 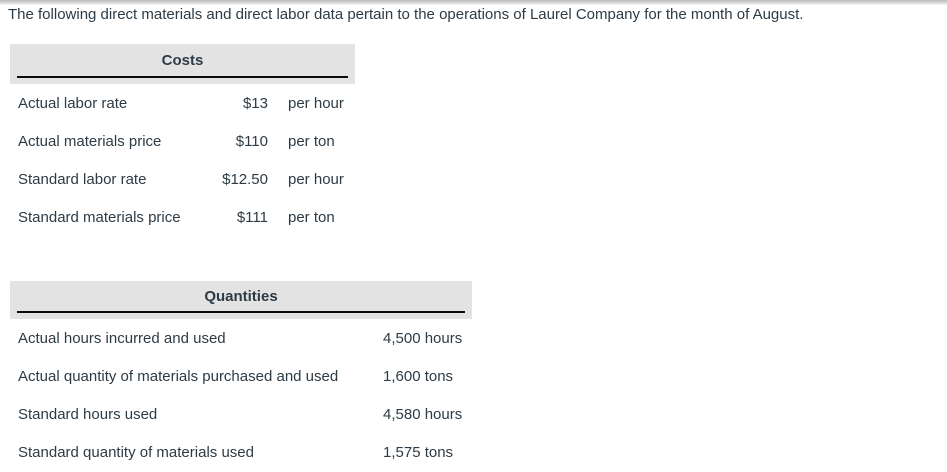 I want to click on costs-table-header: Costs, so click(x=182, y=64).